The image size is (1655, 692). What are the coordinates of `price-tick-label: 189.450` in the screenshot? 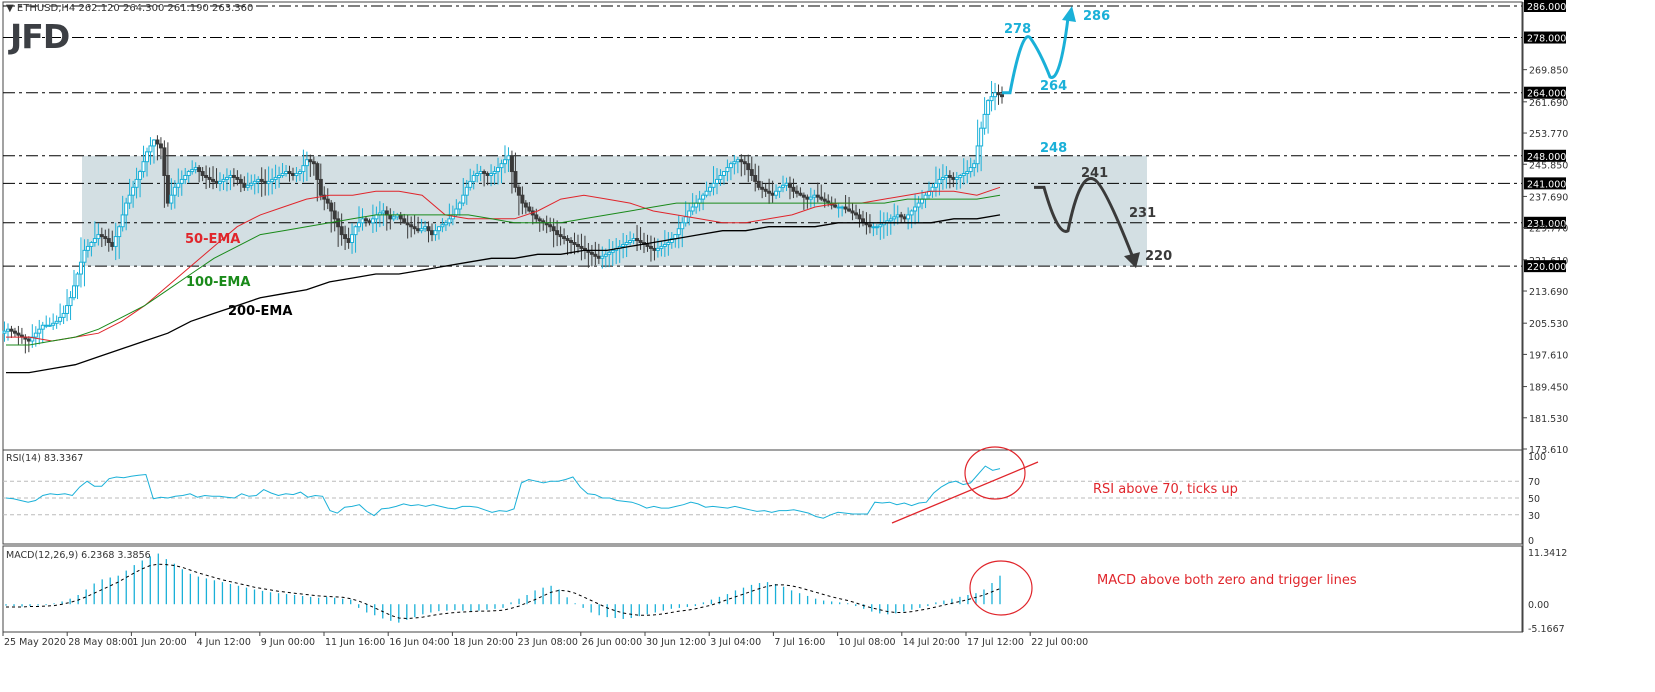 It's located at (1548, 388).